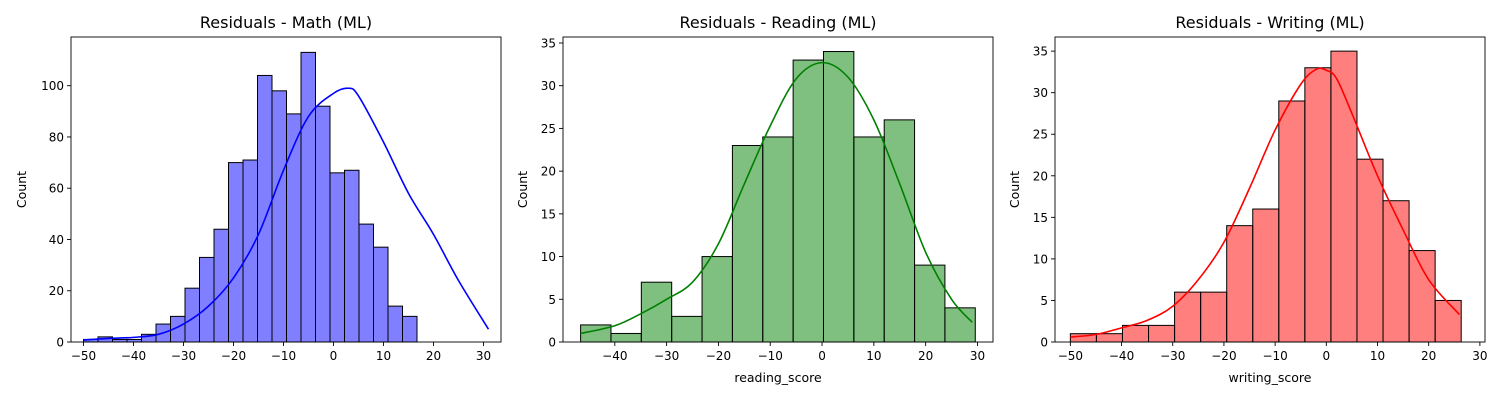 The height and width of the screenshot is (400, 1500). What do you see at coordinates (286, 22) in the screenshot?
I see `chart-title: Residuals - Math (ML)` at bounding box center [286, 22].